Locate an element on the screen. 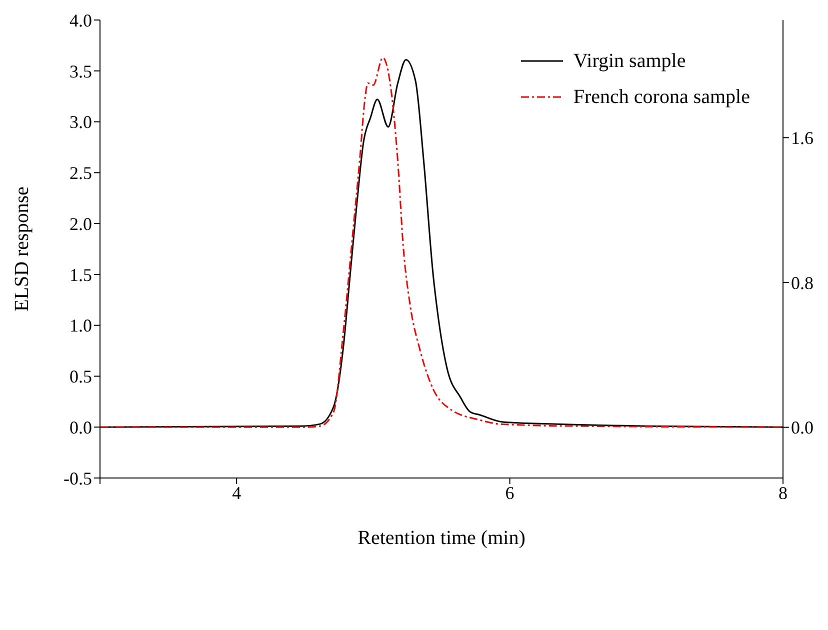  y2-tick-label: 0.0 is located at coordinates (802, 428).